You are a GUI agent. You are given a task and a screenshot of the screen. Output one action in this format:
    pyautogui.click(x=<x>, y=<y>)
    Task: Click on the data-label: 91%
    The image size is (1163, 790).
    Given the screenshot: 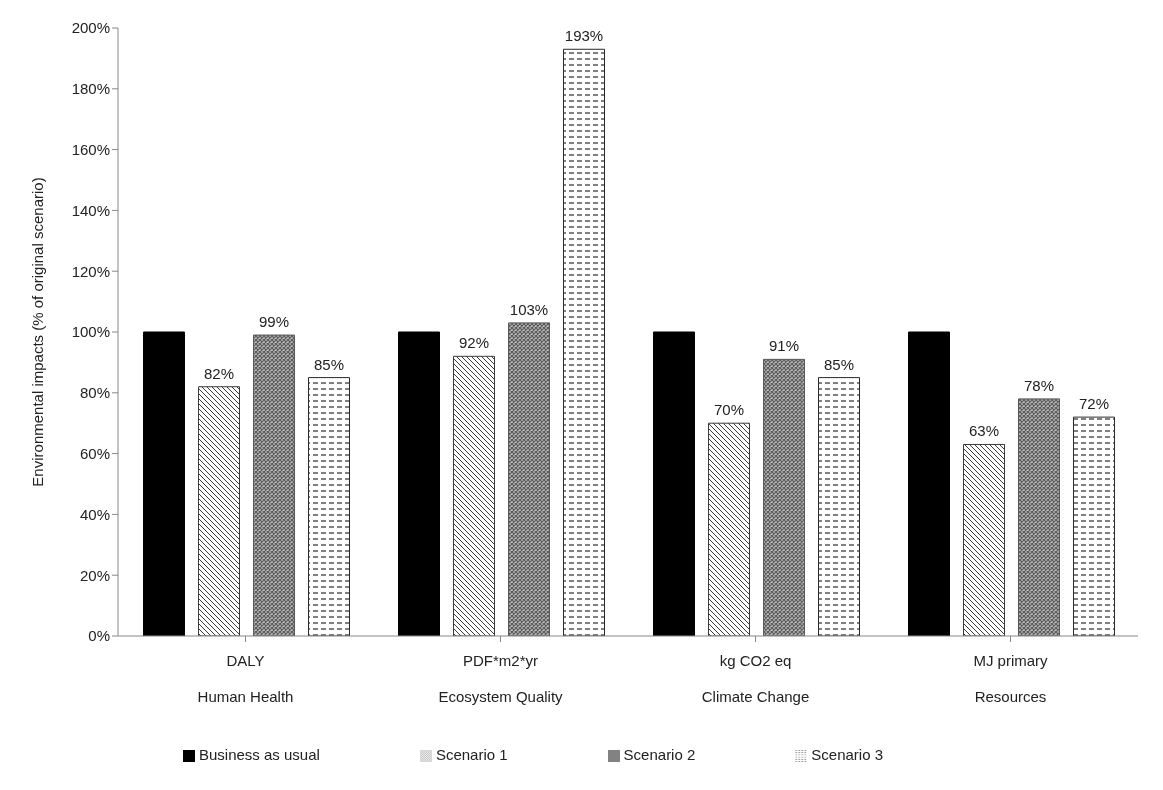 What is the action you would take?
    pyautogui.click(x=784, y=346)
    